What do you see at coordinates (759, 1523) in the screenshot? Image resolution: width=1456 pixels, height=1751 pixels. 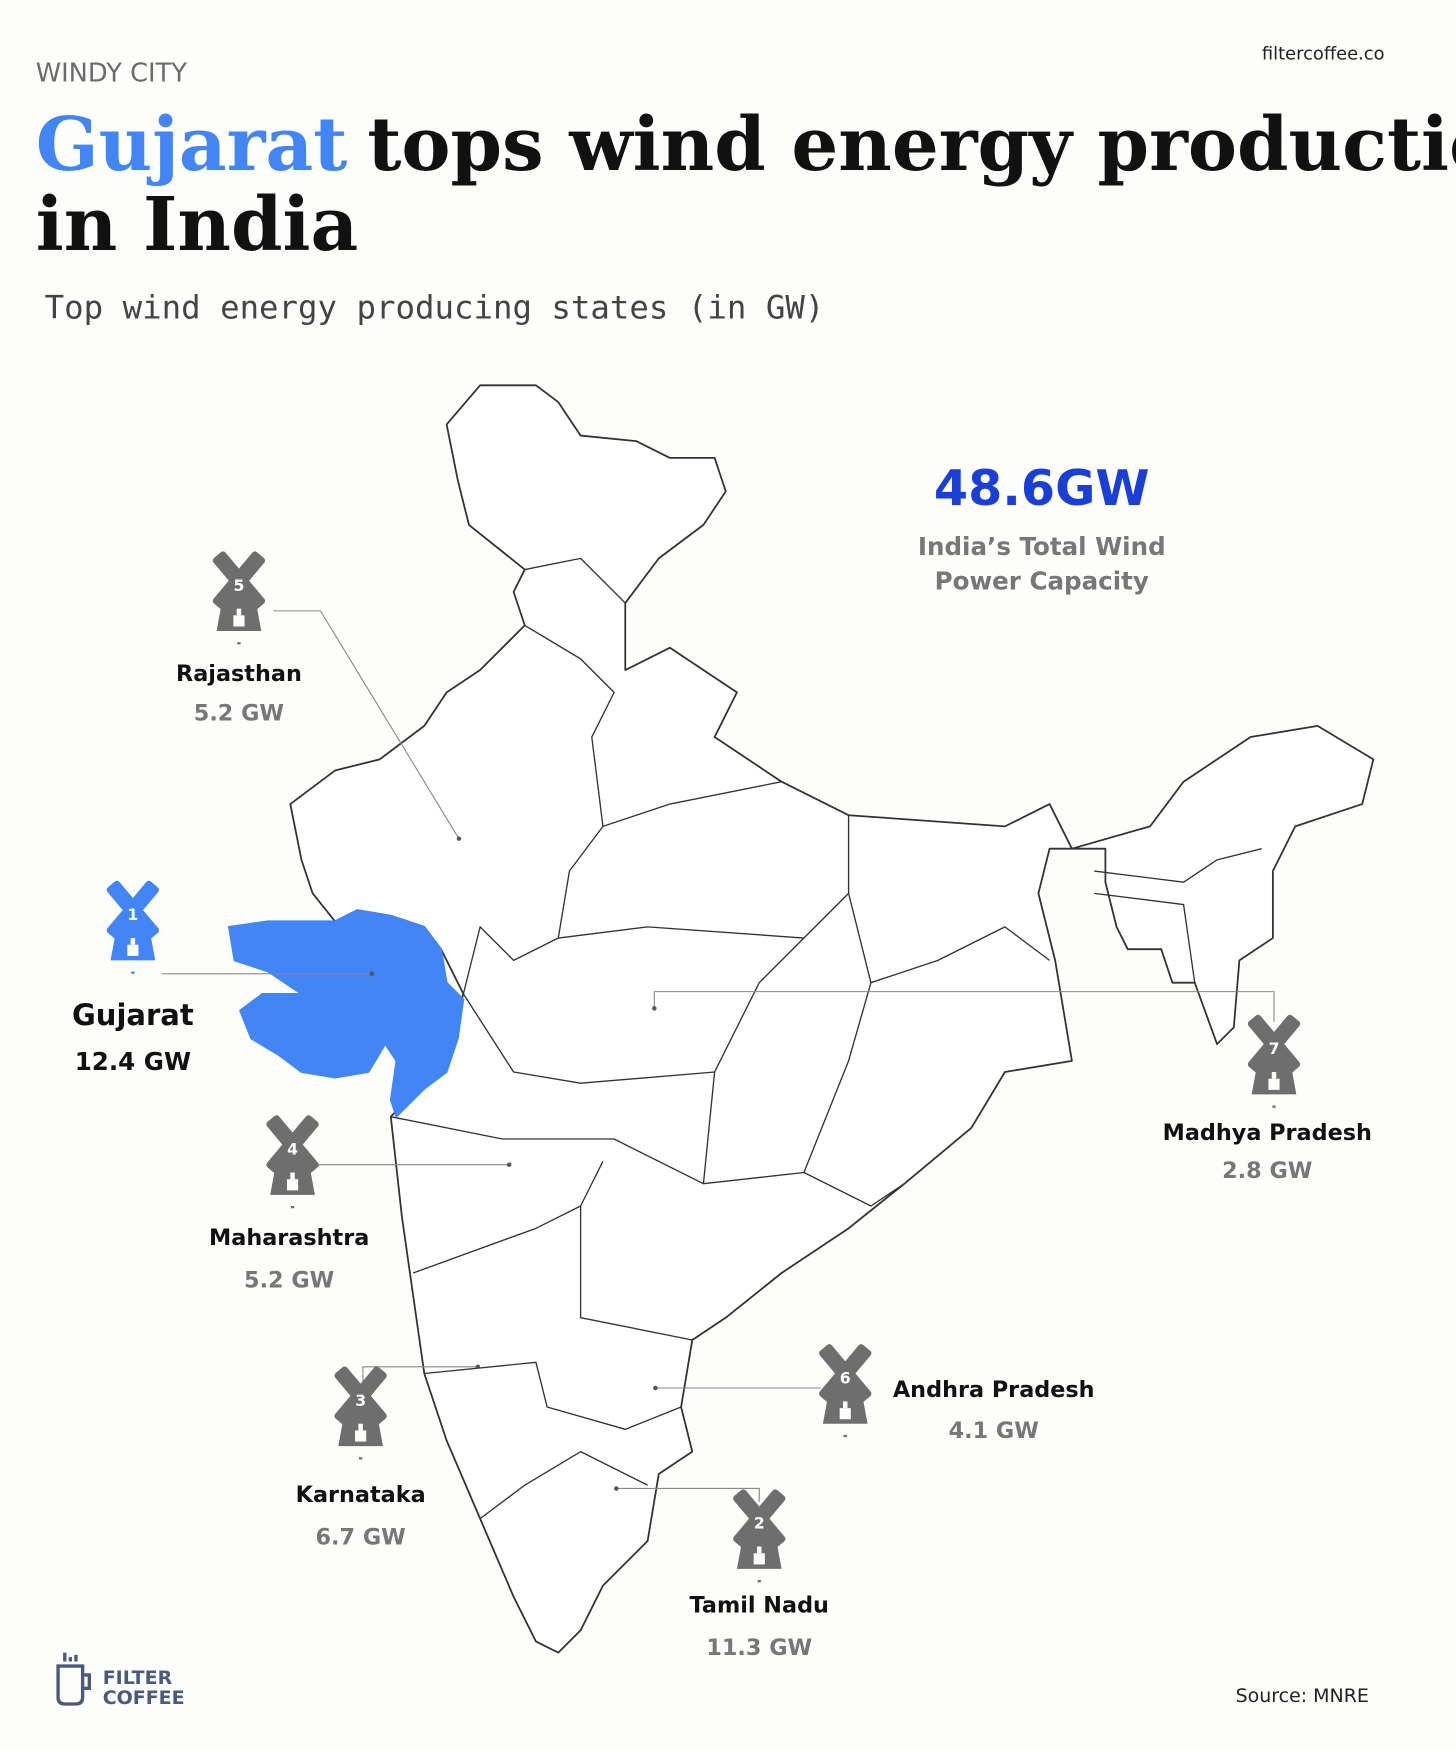 I see `rank-number: 2` at bounding box center [759, 1523].